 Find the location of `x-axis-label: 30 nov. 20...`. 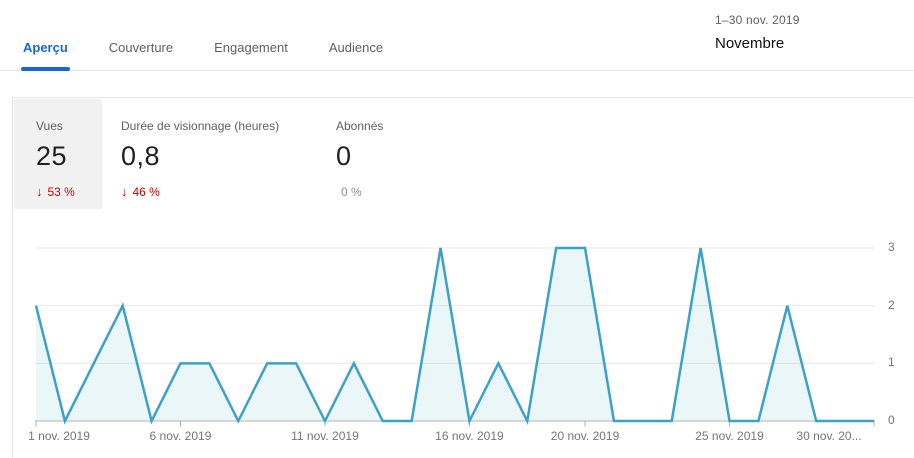

x-axis-label: 30 nov. 20... is located at coordinates (829, 436).